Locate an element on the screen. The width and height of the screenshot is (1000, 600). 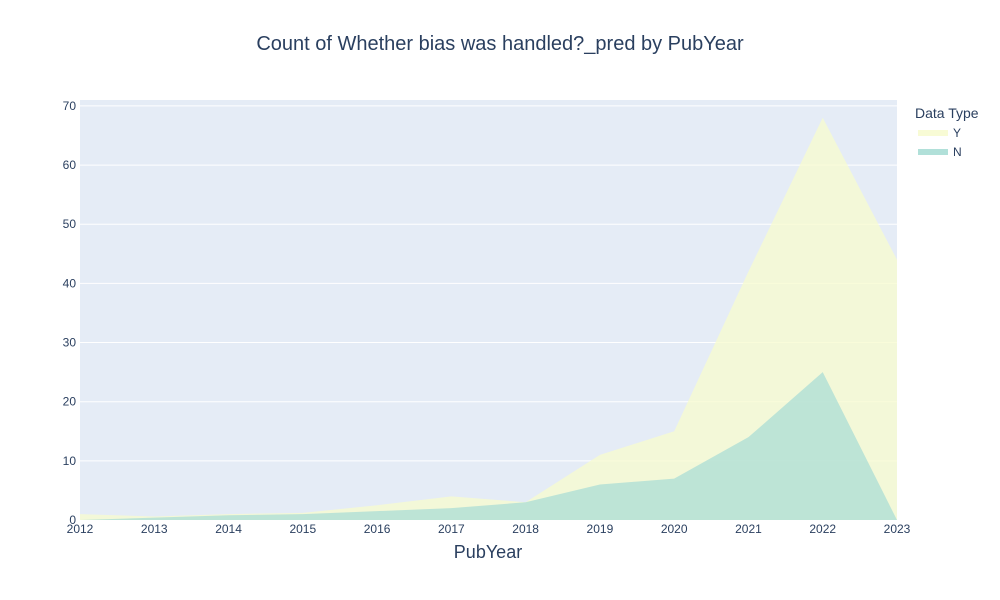
legend-swatch-n is located at coordinates (933, 152).